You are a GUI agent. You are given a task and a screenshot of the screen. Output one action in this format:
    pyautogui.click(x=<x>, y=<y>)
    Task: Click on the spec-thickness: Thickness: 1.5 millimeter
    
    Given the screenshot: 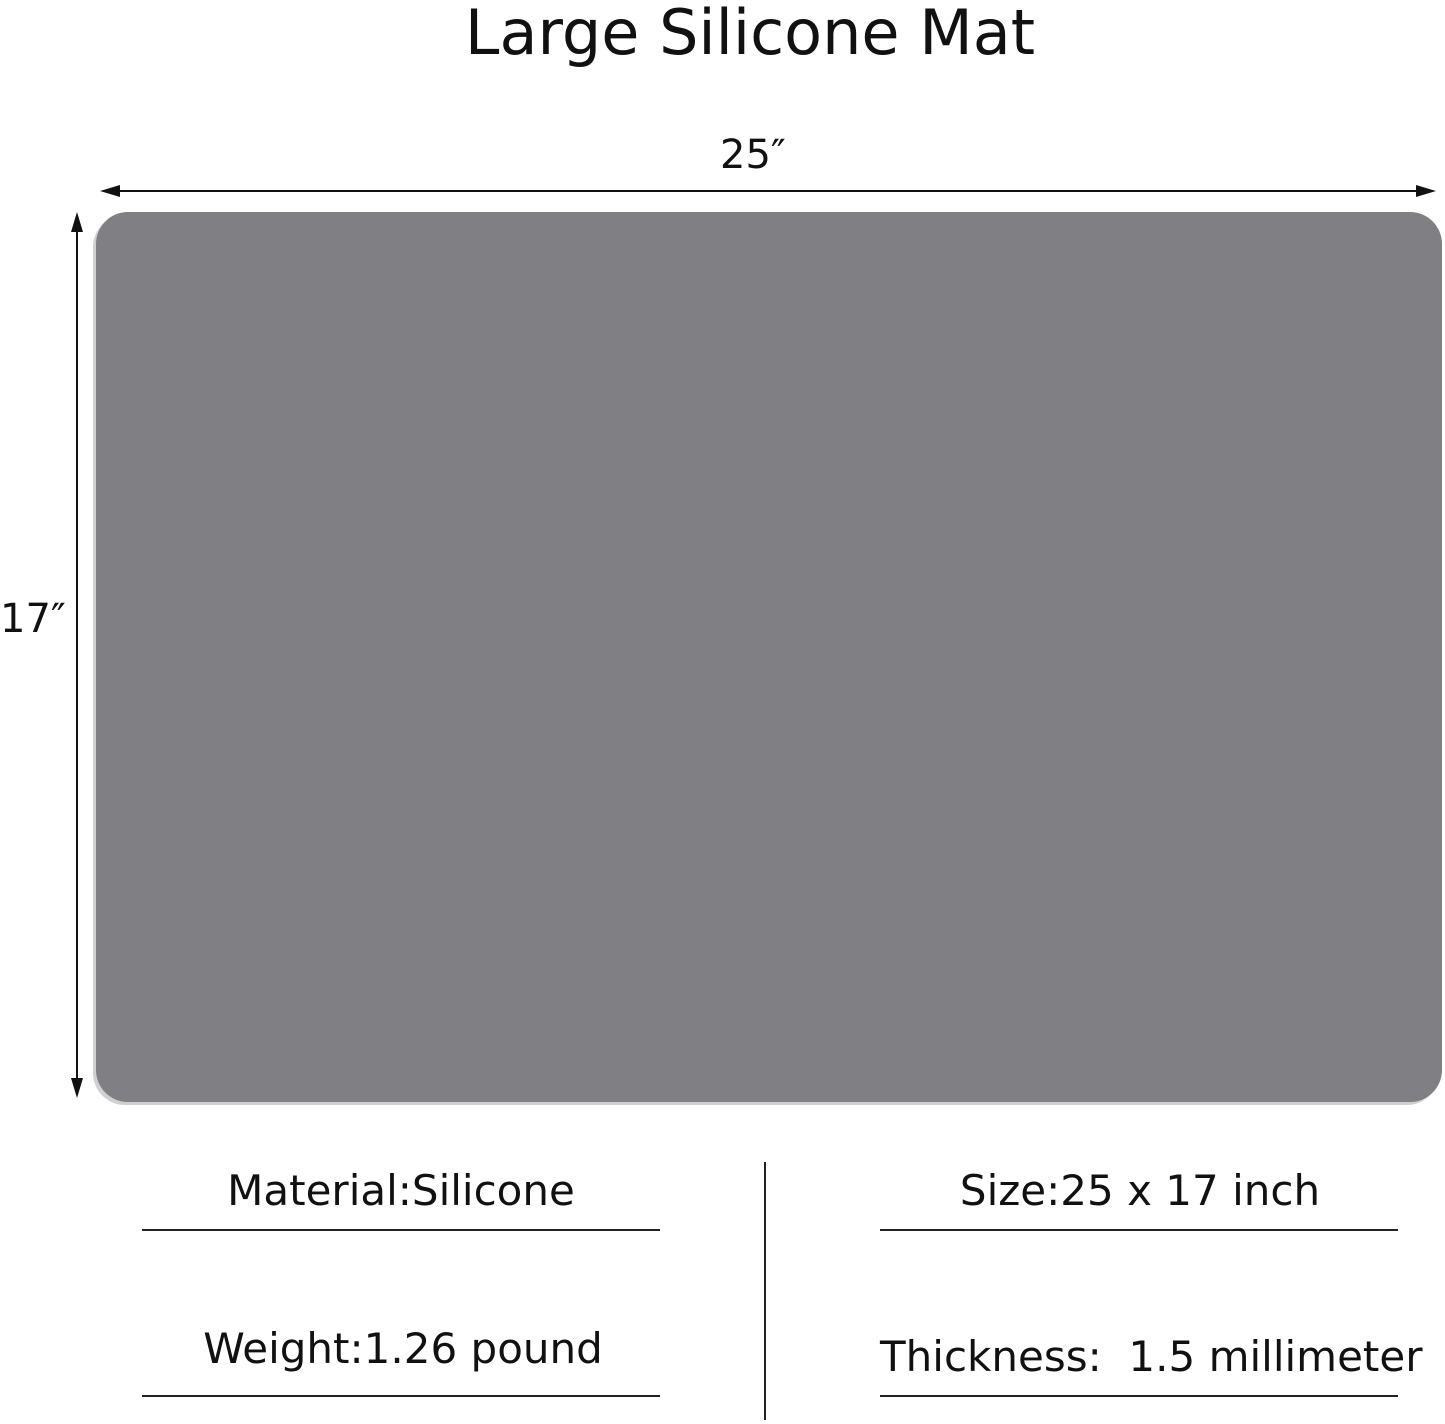 What is the action you would take?
    pyautogui.click(x=1151, y=1356)
    